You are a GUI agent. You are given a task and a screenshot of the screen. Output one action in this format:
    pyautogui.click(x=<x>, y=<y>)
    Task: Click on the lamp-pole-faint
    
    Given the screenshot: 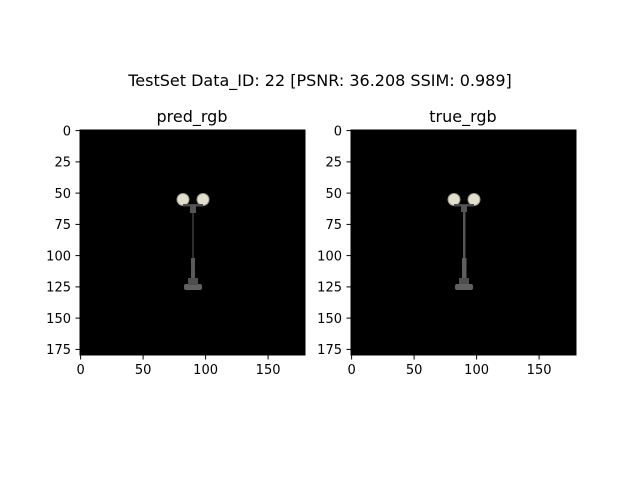 What is the action you would take?
    pyautogui.click(x=193, y=235)
    